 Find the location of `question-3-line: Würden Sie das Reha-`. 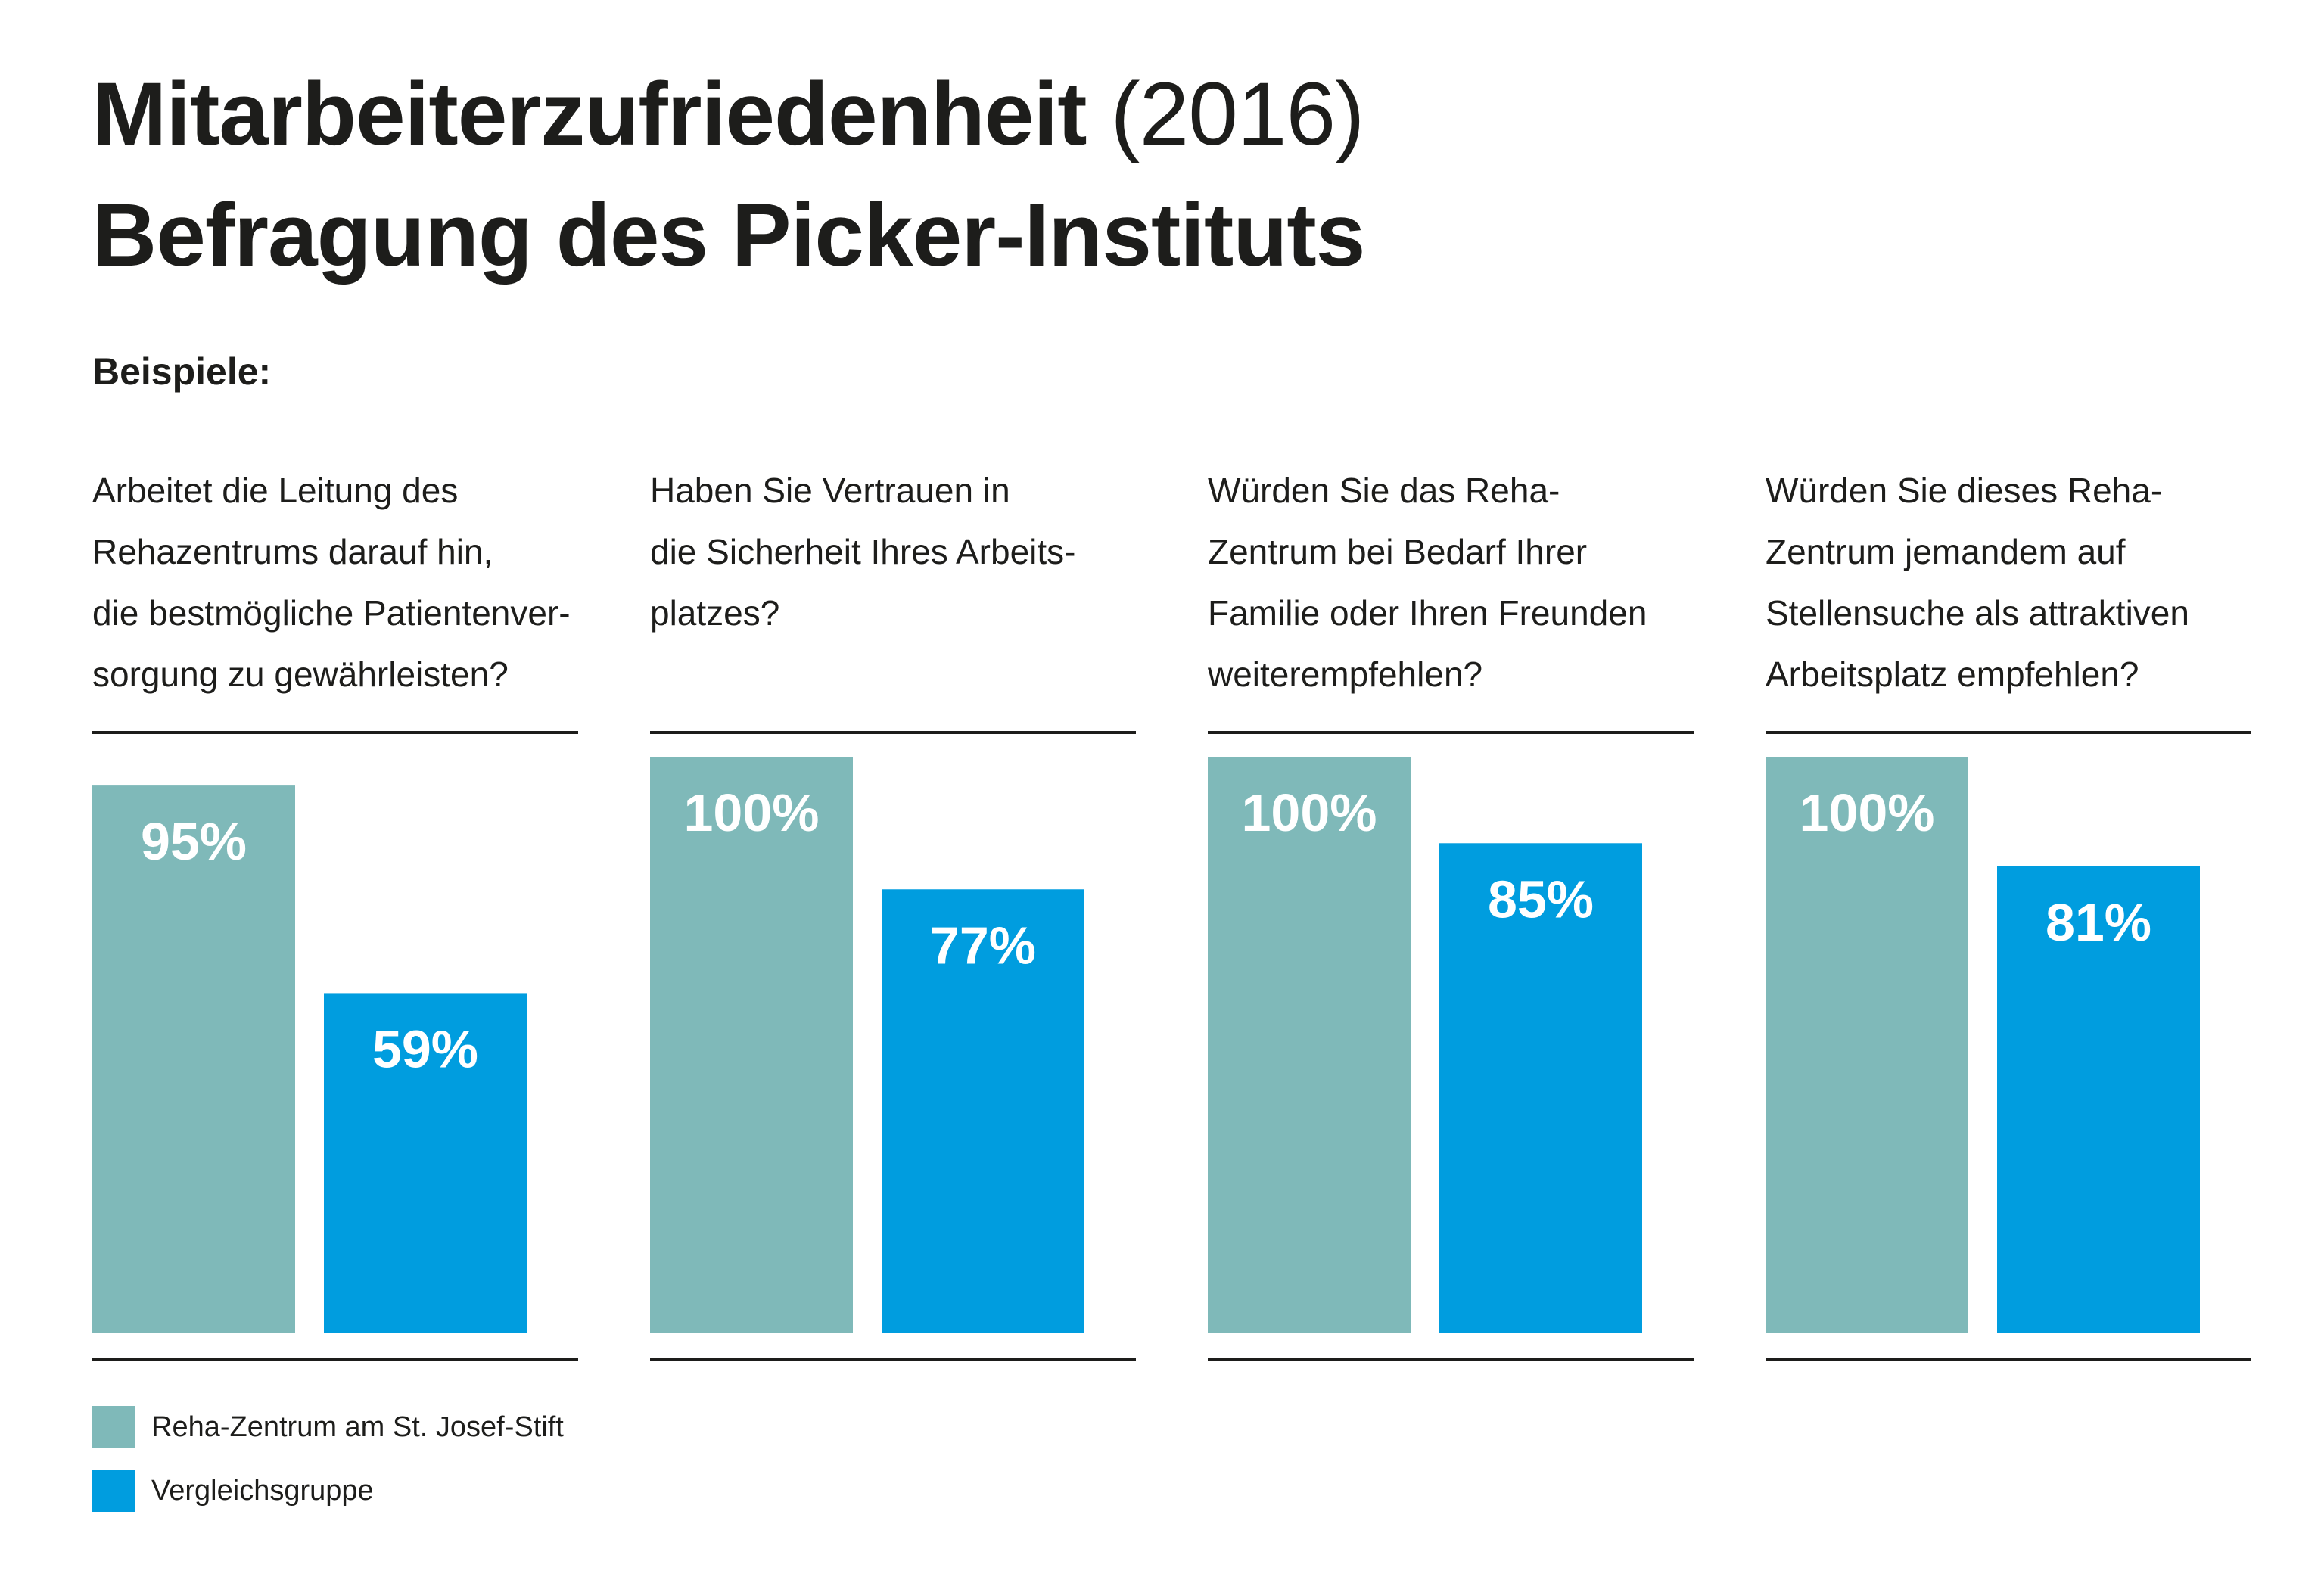

question-3-line: Würden Sie das Reha- is located at coordinates (1384, 490).